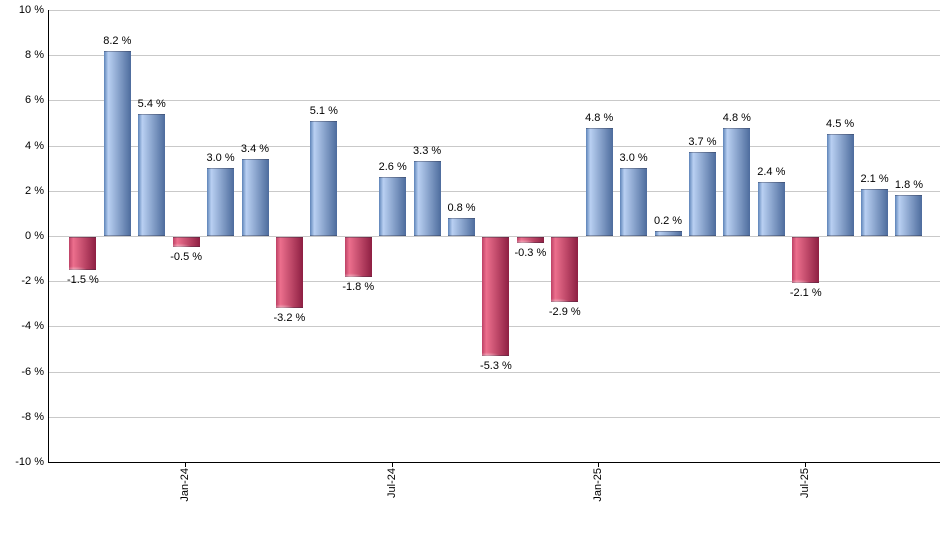 This screenshot has width=940, height=550. What do you see at coordinates (668, 221) in the screenshot?
I see `bar-value-label-mar-25: 0.2 %` at bounding box center [668, 221].